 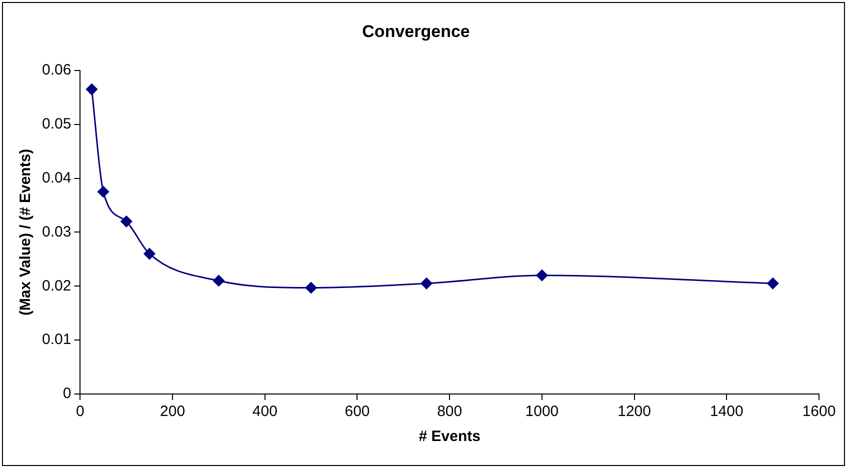 What do you see at coordinates (449, 437) in the screenshot?
I see `x-axis-title: # Events` at bounding box center [449, 437].